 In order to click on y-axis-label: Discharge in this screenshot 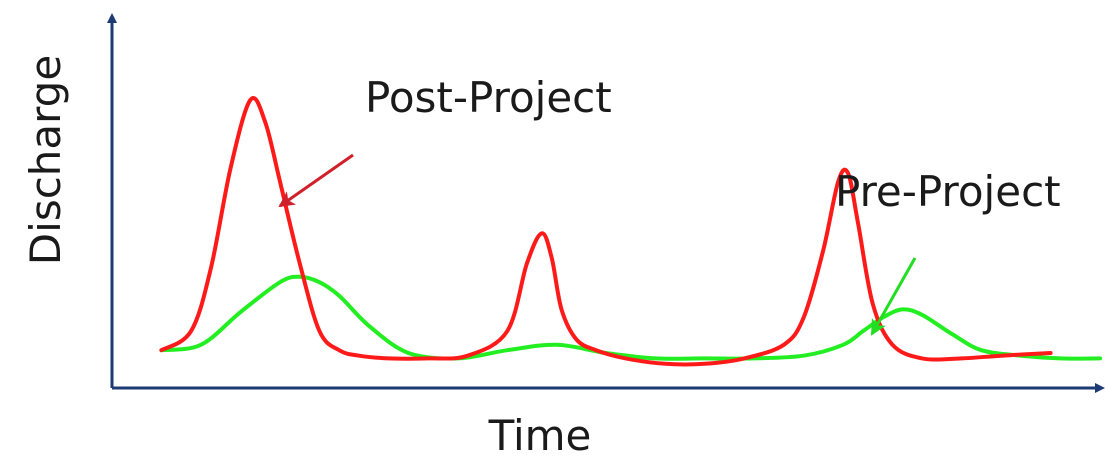, I will do `click(45, 160)`.